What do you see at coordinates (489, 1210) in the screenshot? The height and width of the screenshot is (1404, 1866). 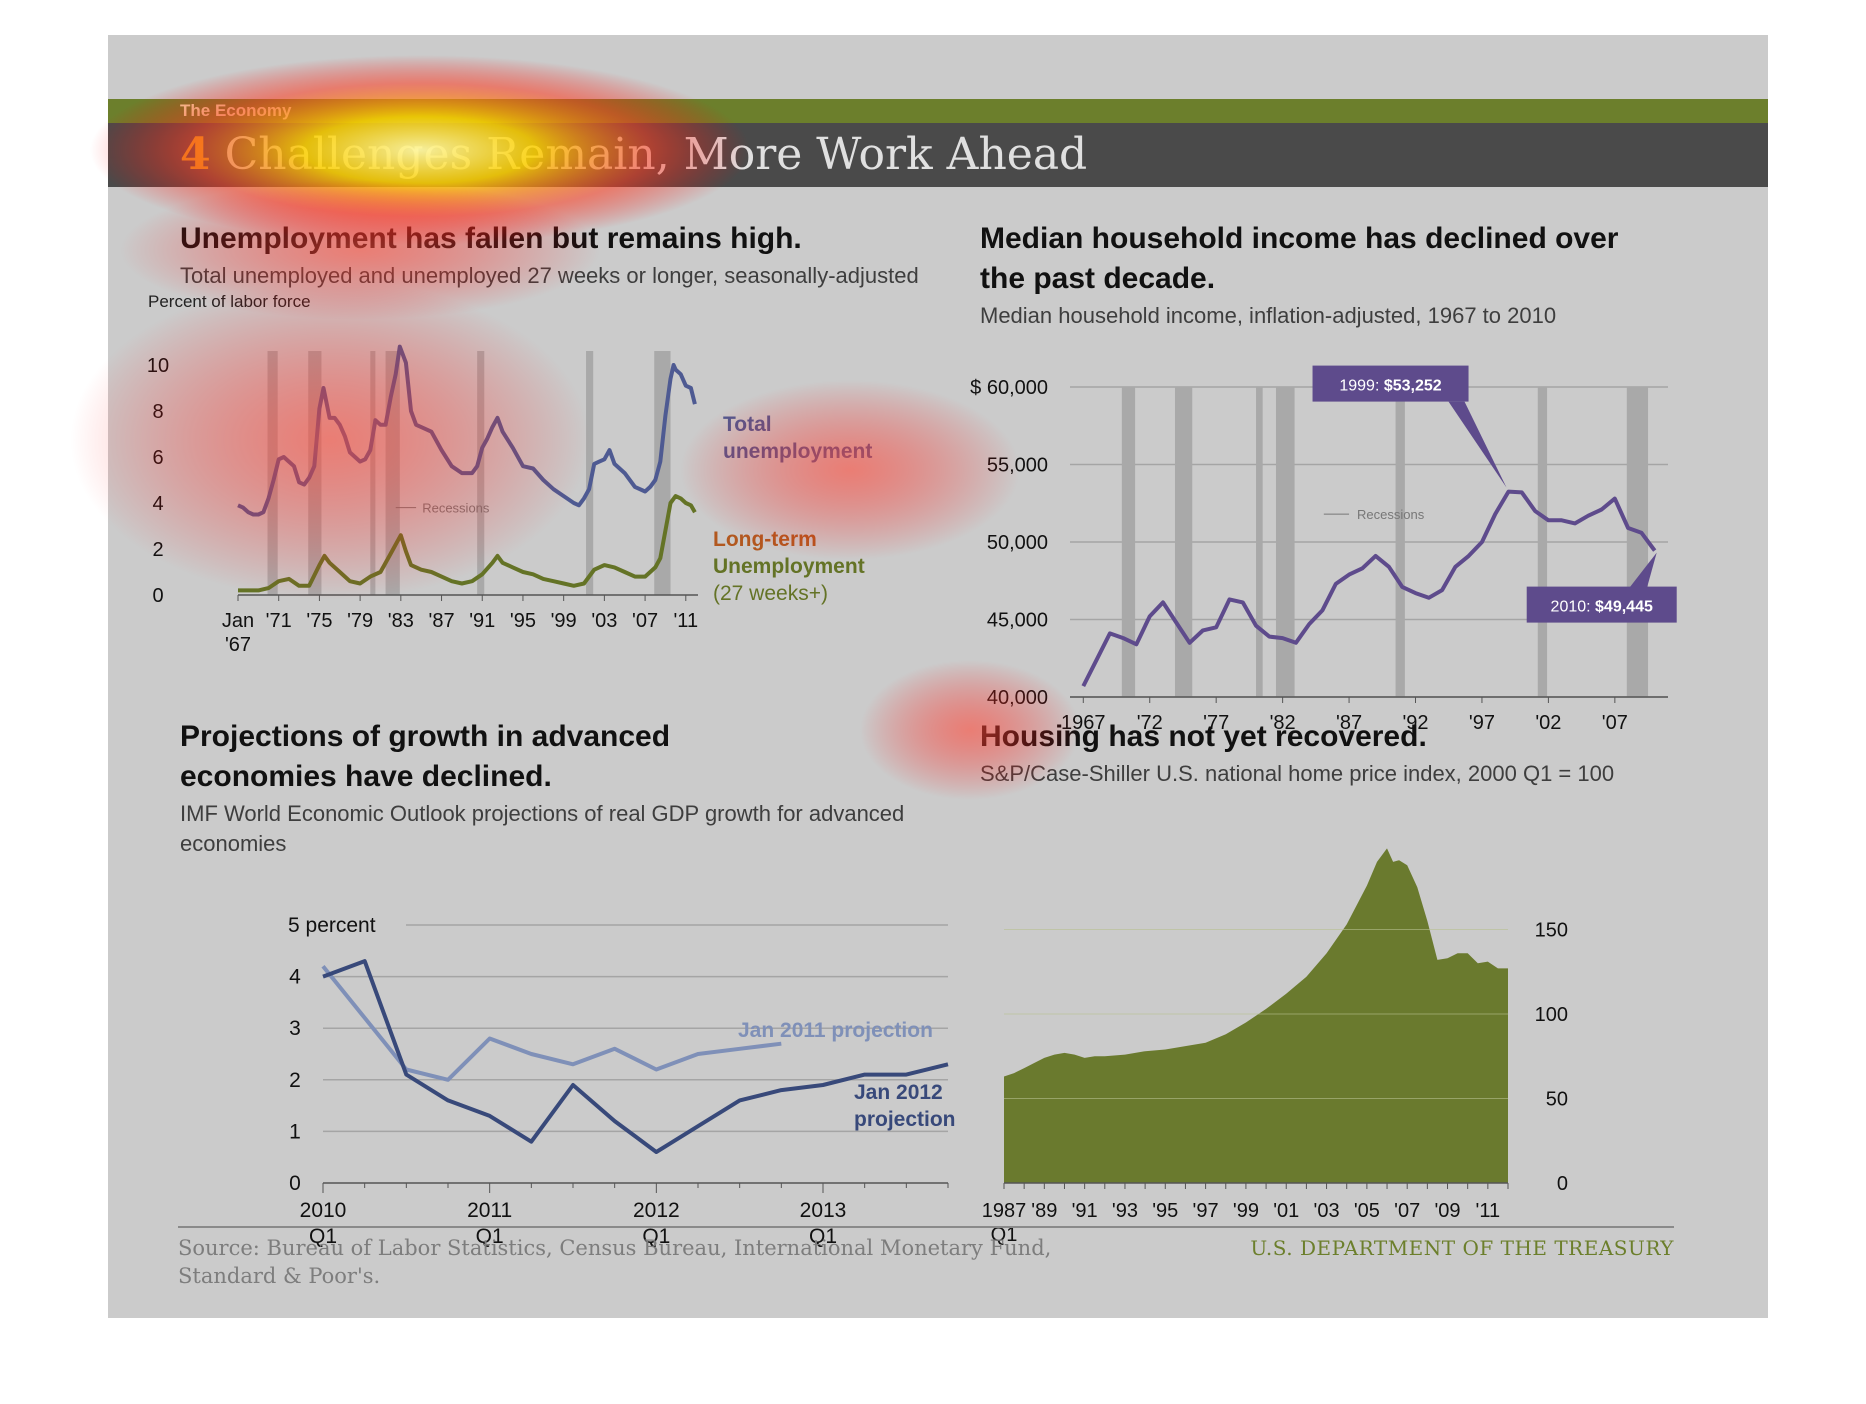 I see `growth-xtick-label: 2011` at bounding box center [489, 1210].